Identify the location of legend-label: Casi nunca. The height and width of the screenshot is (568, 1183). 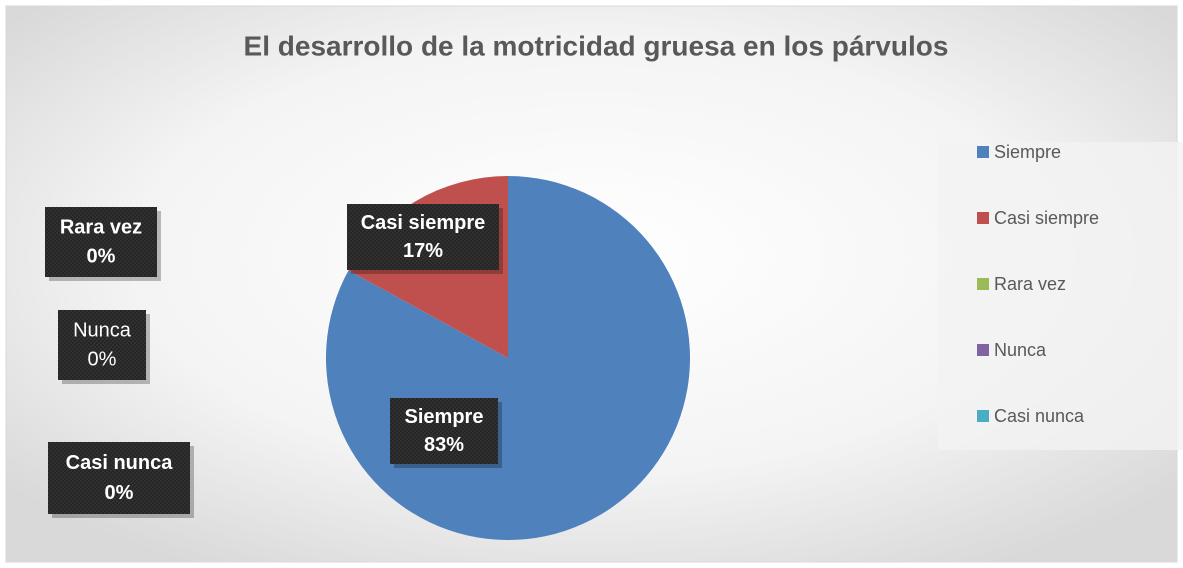
(1039, 416).